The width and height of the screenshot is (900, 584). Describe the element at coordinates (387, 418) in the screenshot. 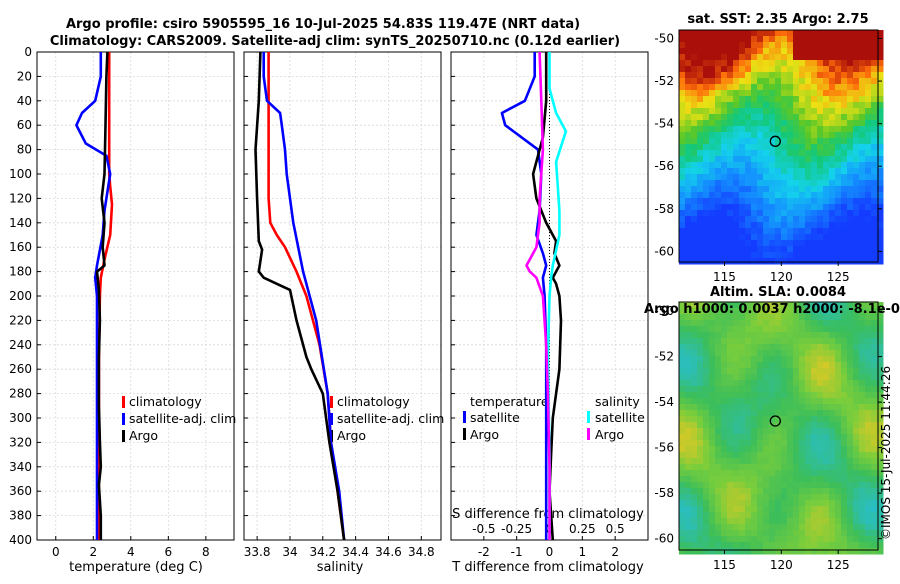

I see `salinity-legend: climatology satellite-adj. clim Argo` at that location.